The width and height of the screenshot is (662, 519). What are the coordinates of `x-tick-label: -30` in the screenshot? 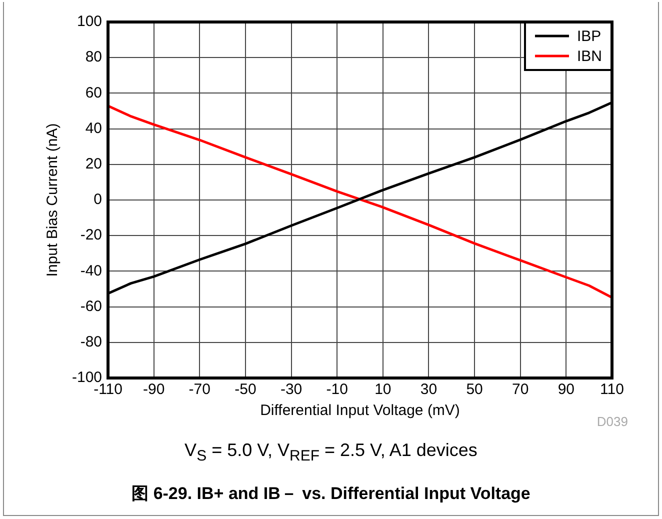 It's located at (291, 389).